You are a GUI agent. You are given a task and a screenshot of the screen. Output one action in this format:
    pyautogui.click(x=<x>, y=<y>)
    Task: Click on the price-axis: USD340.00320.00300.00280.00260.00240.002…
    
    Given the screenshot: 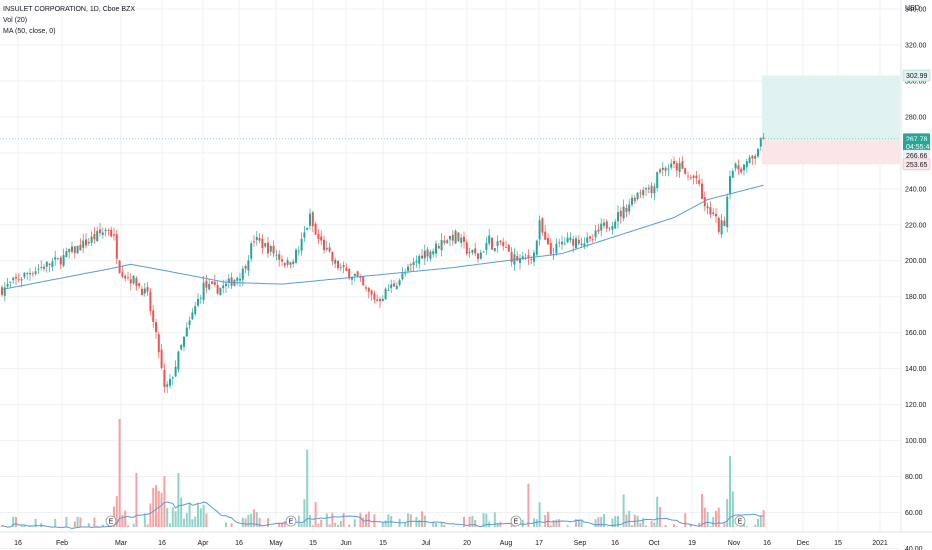 What is the action you would take?
    pyautogui.click(x=913, y=275)
    